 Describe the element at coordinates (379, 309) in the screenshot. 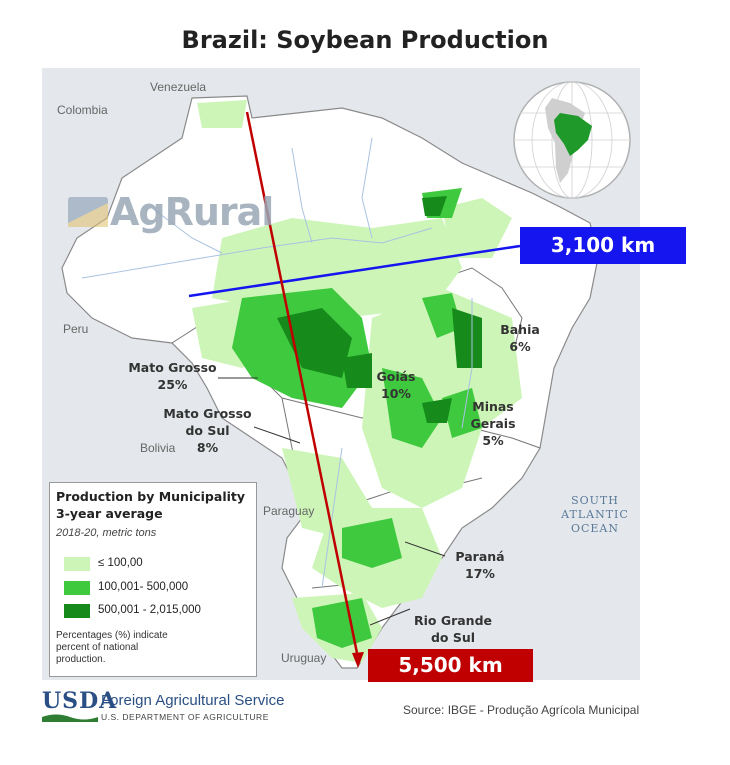

I see `production-high` at that location.